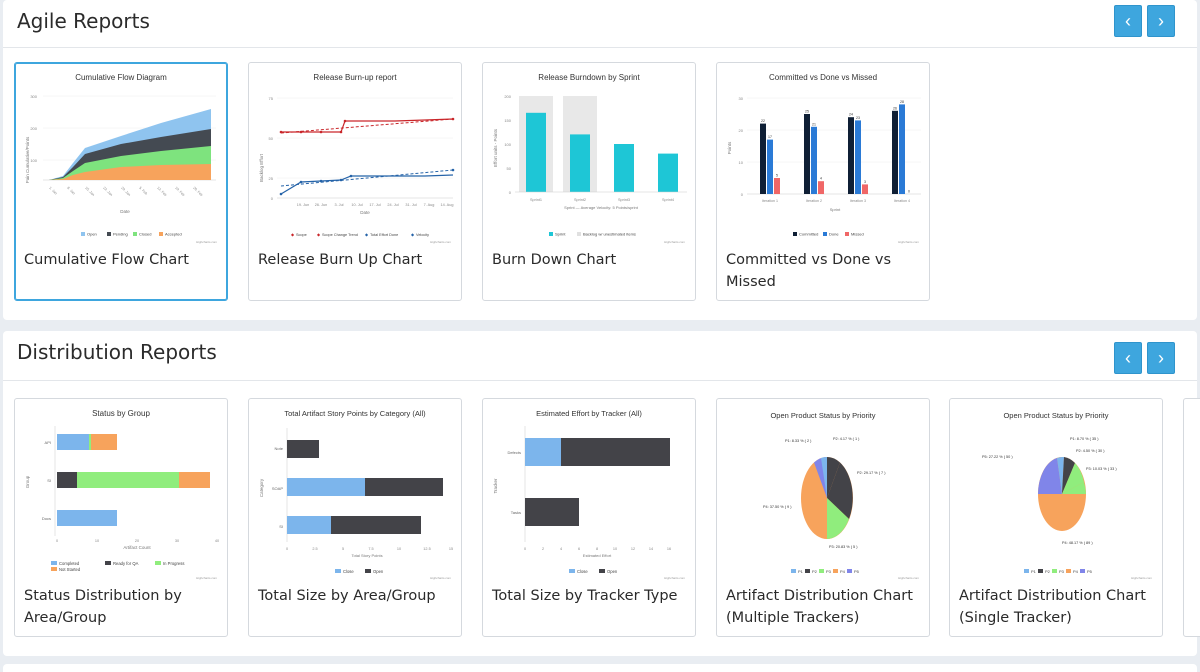 This screenshot has width=1200, height=672. I want to click on chart-title: Status by Group, so click(121, 413).